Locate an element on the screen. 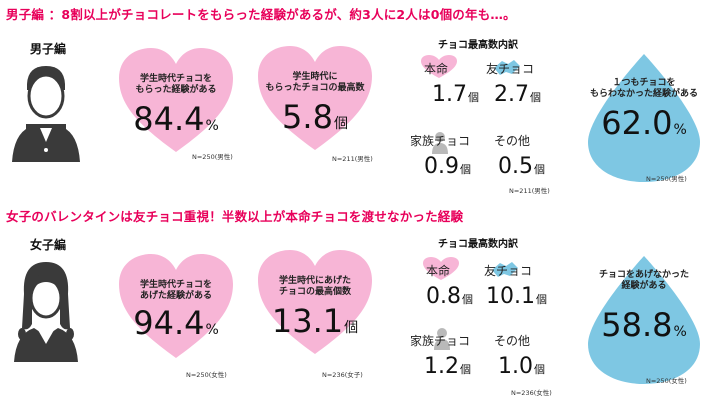 The image size is (715, 403). heart-value-number: 84.4 is located at coordinates (169, 119).